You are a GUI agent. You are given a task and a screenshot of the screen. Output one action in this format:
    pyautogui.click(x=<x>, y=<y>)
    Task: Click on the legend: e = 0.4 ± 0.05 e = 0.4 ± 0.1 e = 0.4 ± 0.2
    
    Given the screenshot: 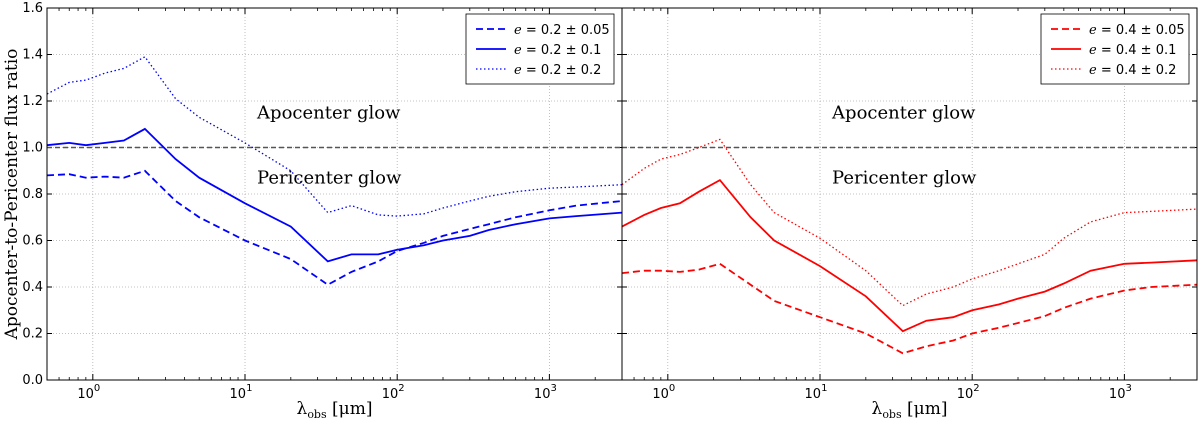 What is the action you would take?
    pyautogui.click(x=1115, y=49)
    